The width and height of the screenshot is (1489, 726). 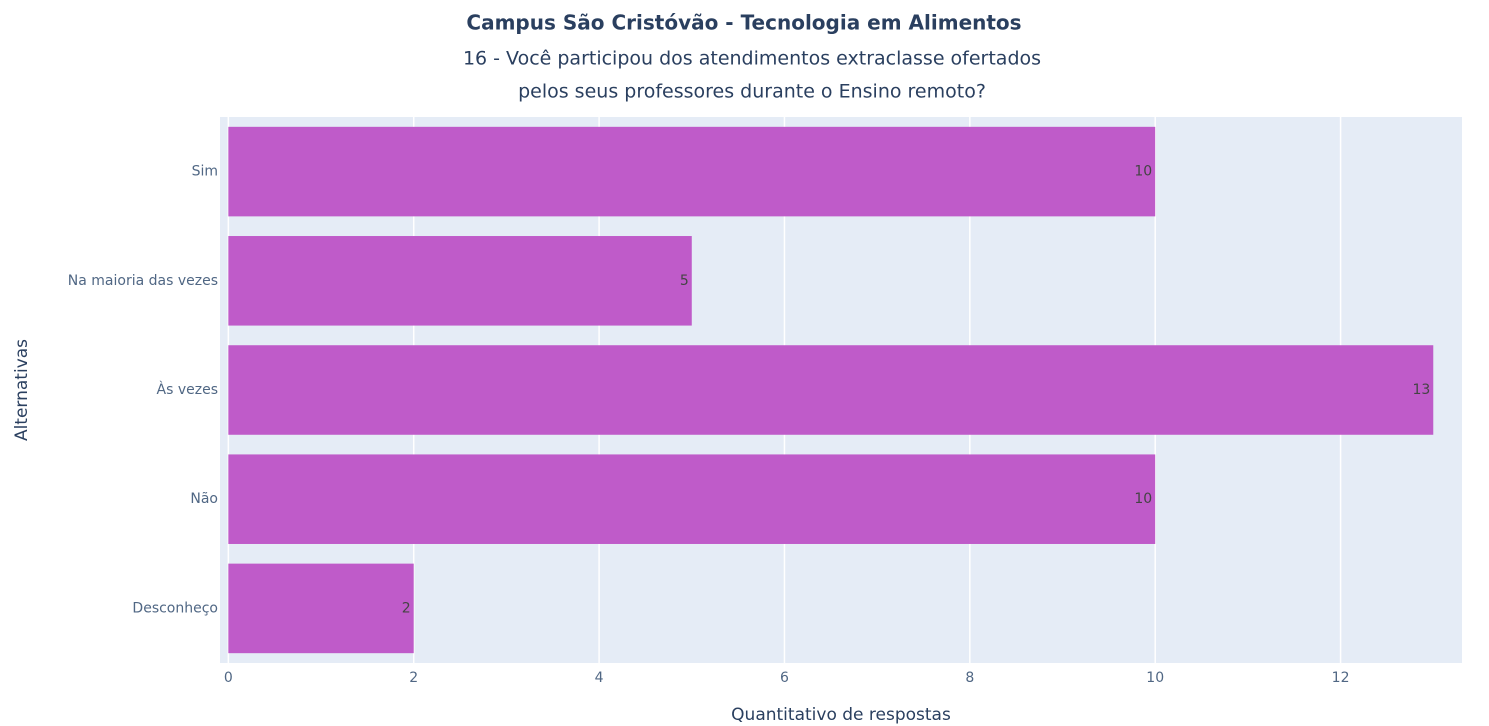 I want to click on x-tick-label: 8, so click(x=969, y=678).